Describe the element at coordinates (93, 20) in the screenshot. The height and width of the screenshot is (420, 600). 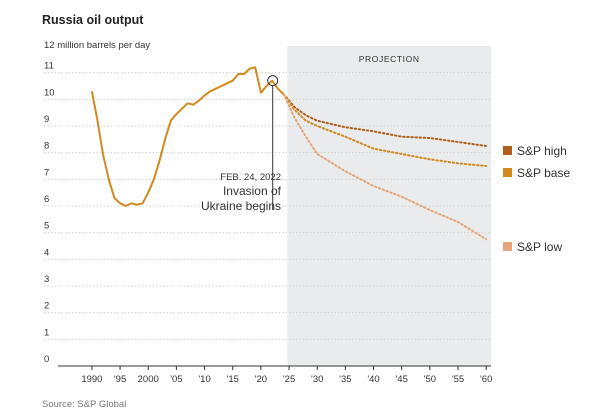
I see `chart-title: Russia oil output` at that location.